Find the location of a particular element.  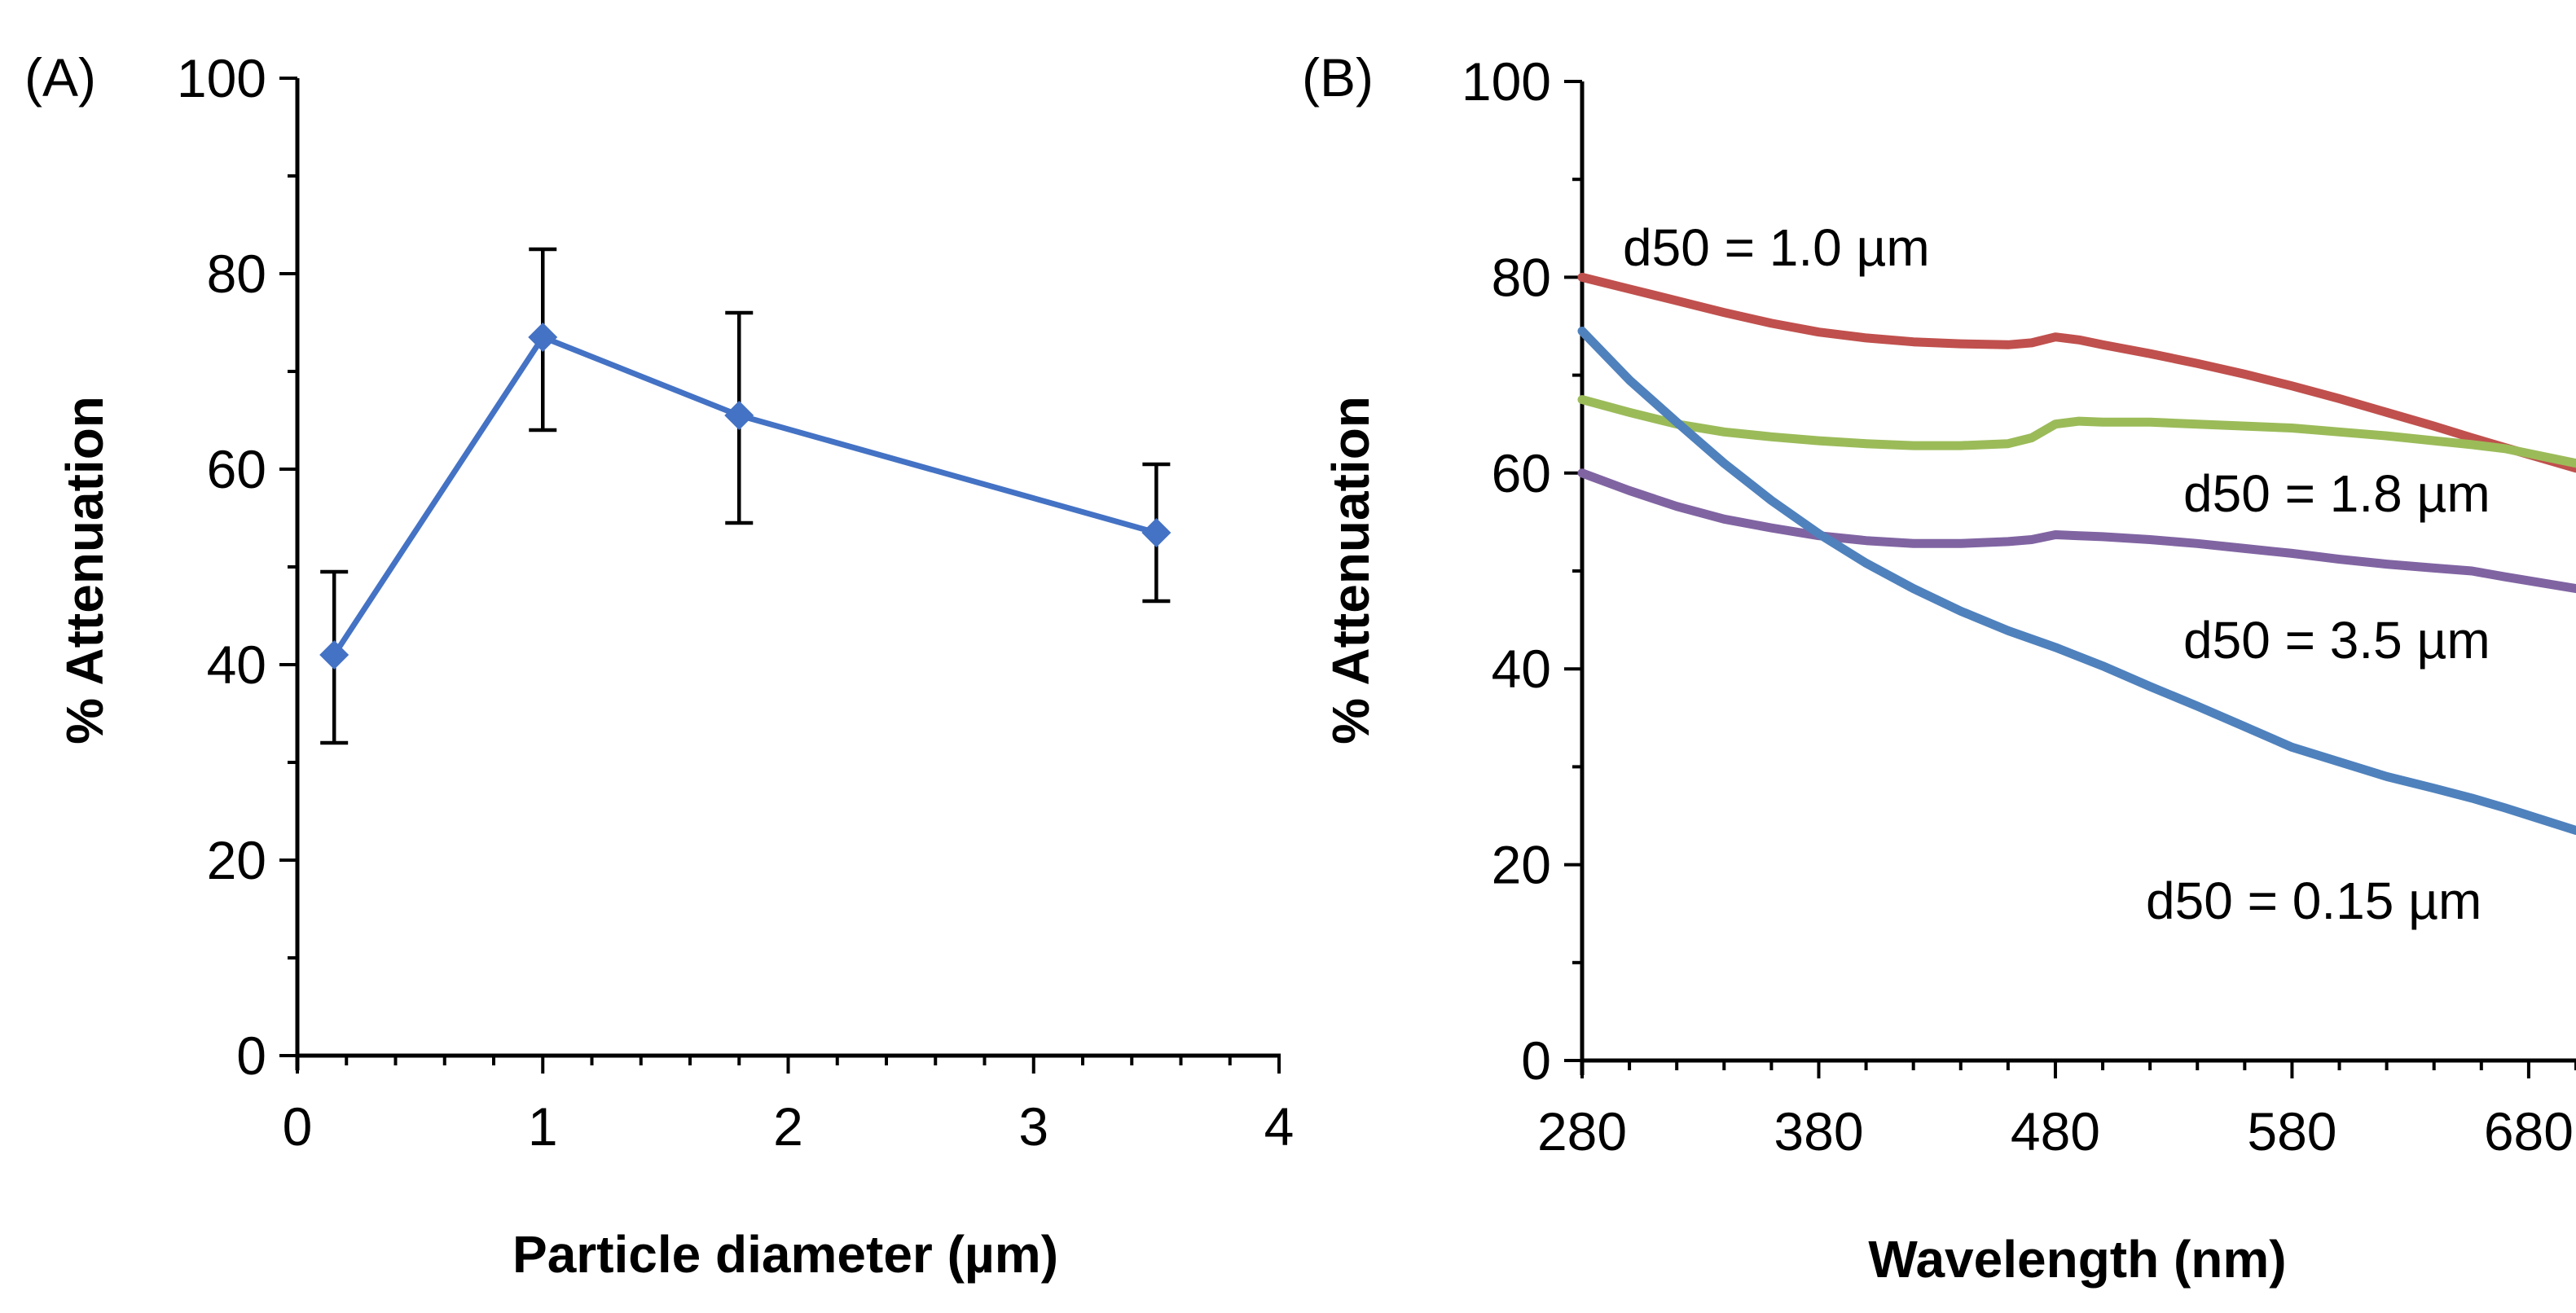

panel-a-y-tick-label: 60 is located at coordinates (236, 469).